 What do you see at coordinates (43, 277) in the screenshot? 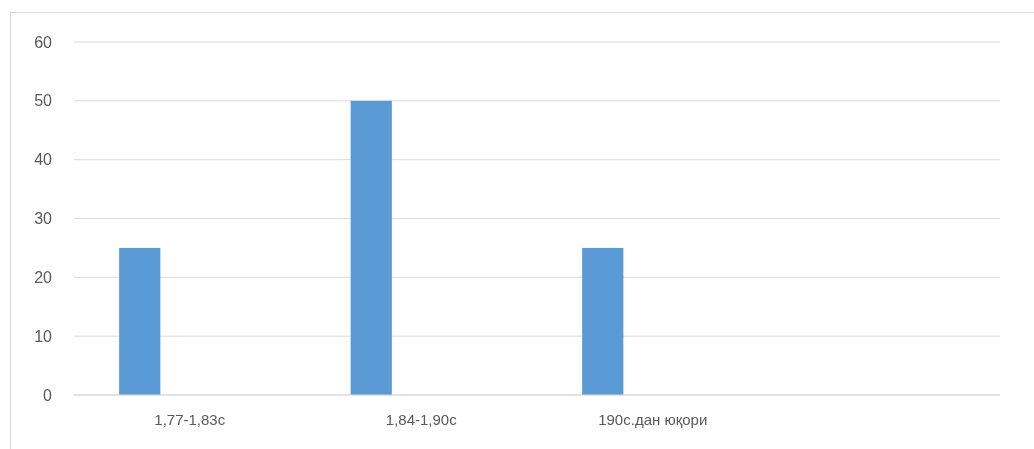
I see `y-tick-label: 20` at bounding box center [43, 277].